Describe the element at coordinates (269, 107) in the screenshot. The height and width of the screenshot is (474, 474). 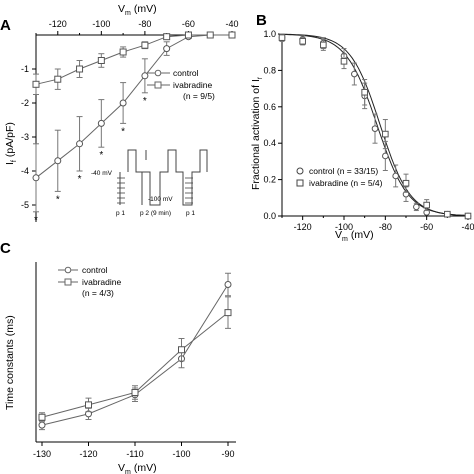
I see `y-tick-label: 0.6` at that location.